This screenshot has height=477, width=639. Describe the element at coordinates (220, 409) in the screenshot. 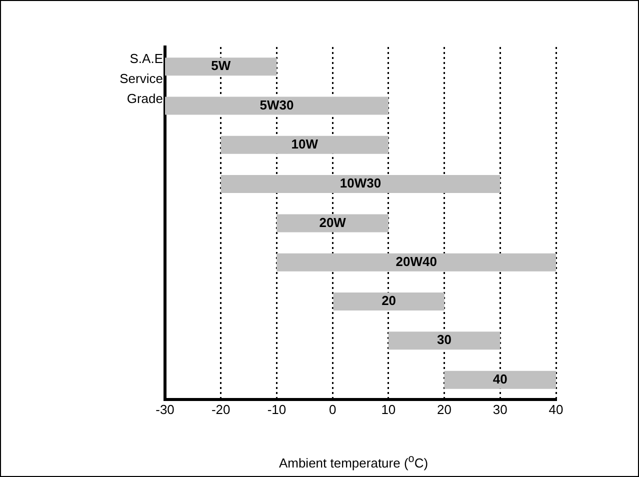

I see `x-tick-label: -20` at that location.